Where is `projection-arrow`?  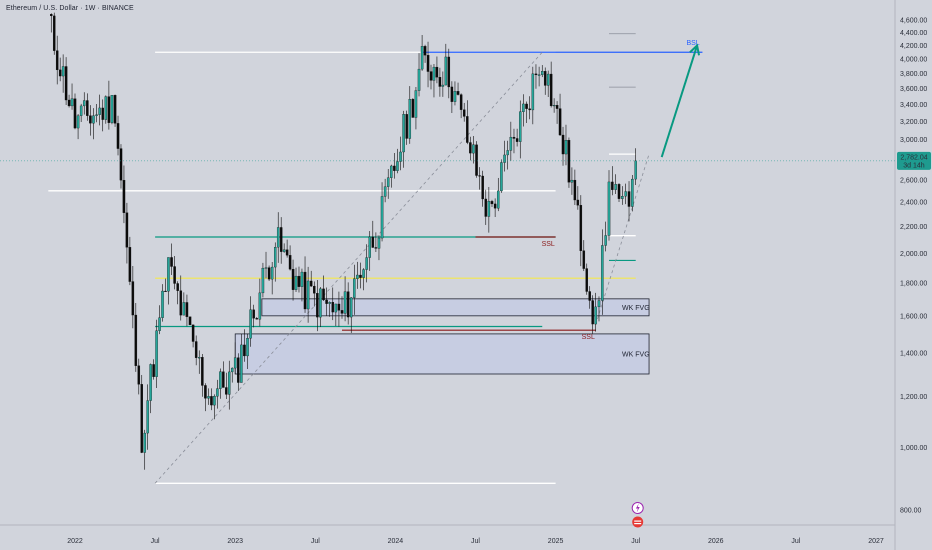 projection-arrow is located at coordinates (679, 101).